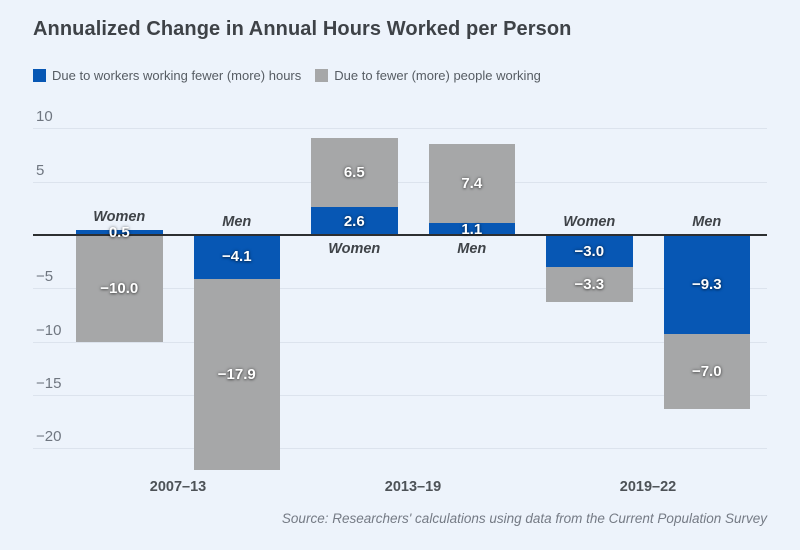 The height and width of the screenshot is (550, 800). What do you see at coordinates (44, 117) in the screenshot?
I see `y-tick-label: 10` at bounding box center [44, 117].